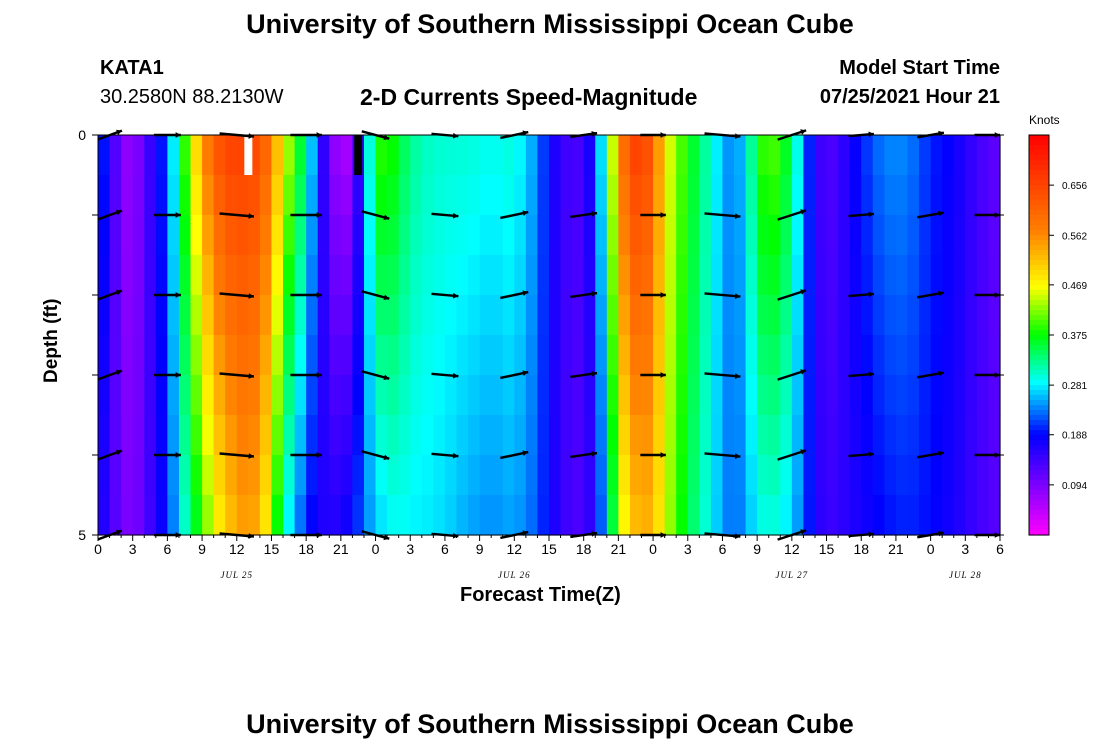 The height and width of the screenshot is (750, 1100). I want to click on chart-title: 2-D Currents Speed-Magnitude, so click(529, 97).